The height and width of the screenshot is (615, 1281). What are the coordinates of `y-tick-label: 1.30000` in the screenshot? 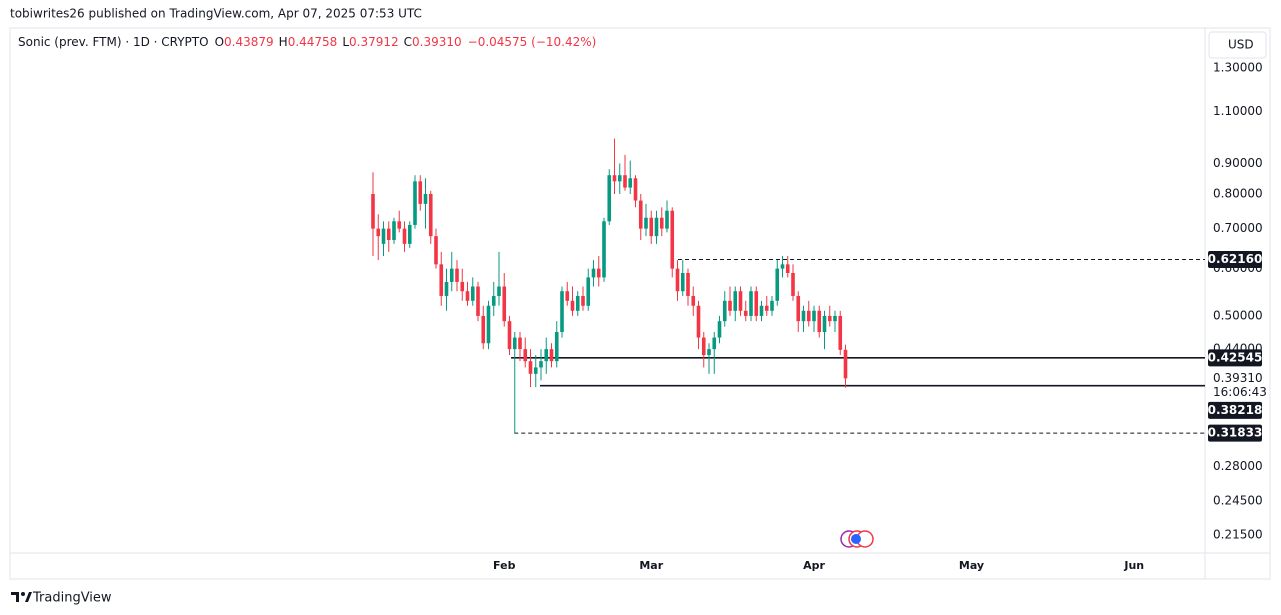 It's located at (1238, 67).